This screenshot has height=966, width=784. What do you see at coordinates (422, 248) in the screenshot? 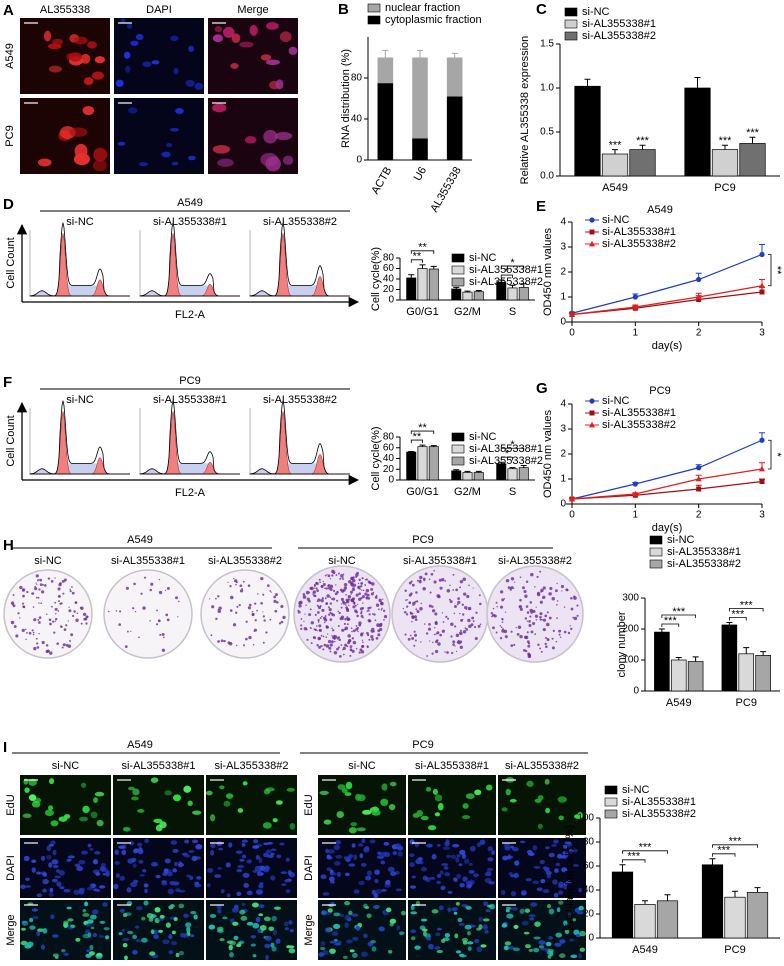
I see `significance-label: **` at bounding box center [422, 248].